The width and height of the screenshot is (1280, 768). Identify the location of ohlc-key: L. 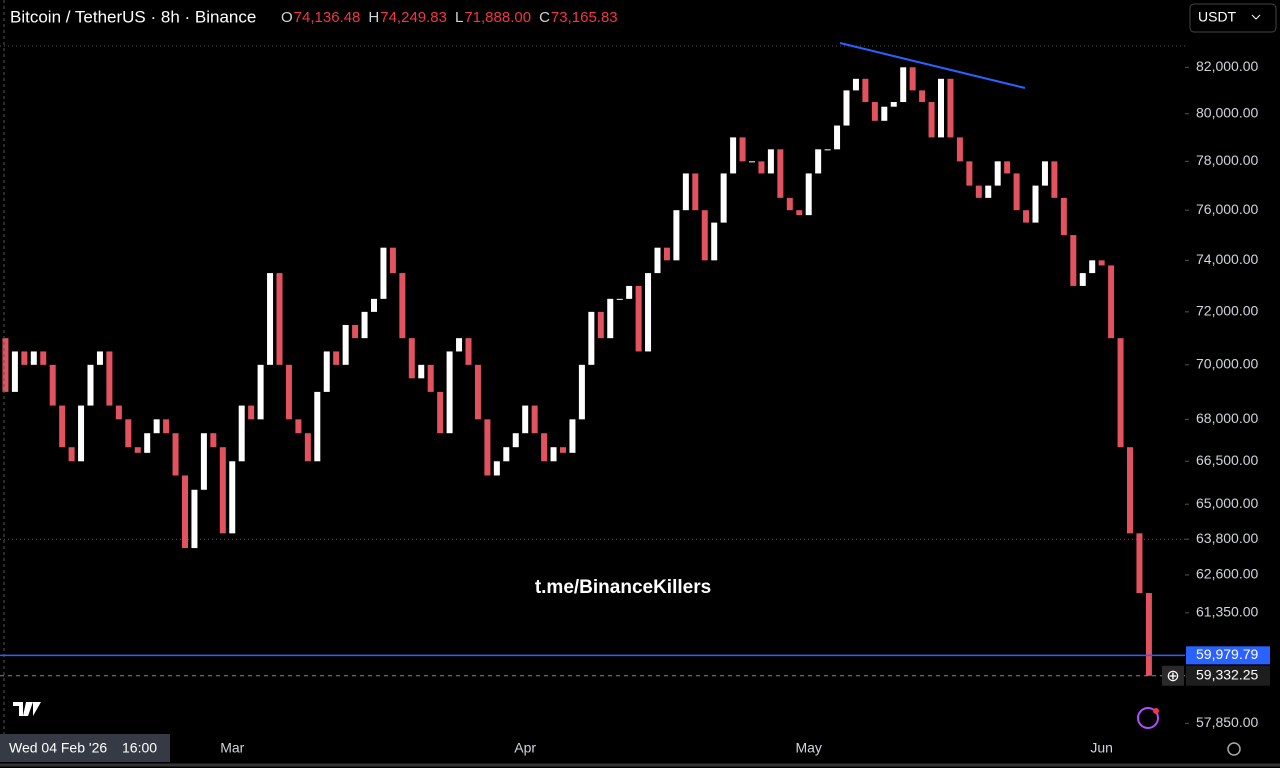
(459, 17).